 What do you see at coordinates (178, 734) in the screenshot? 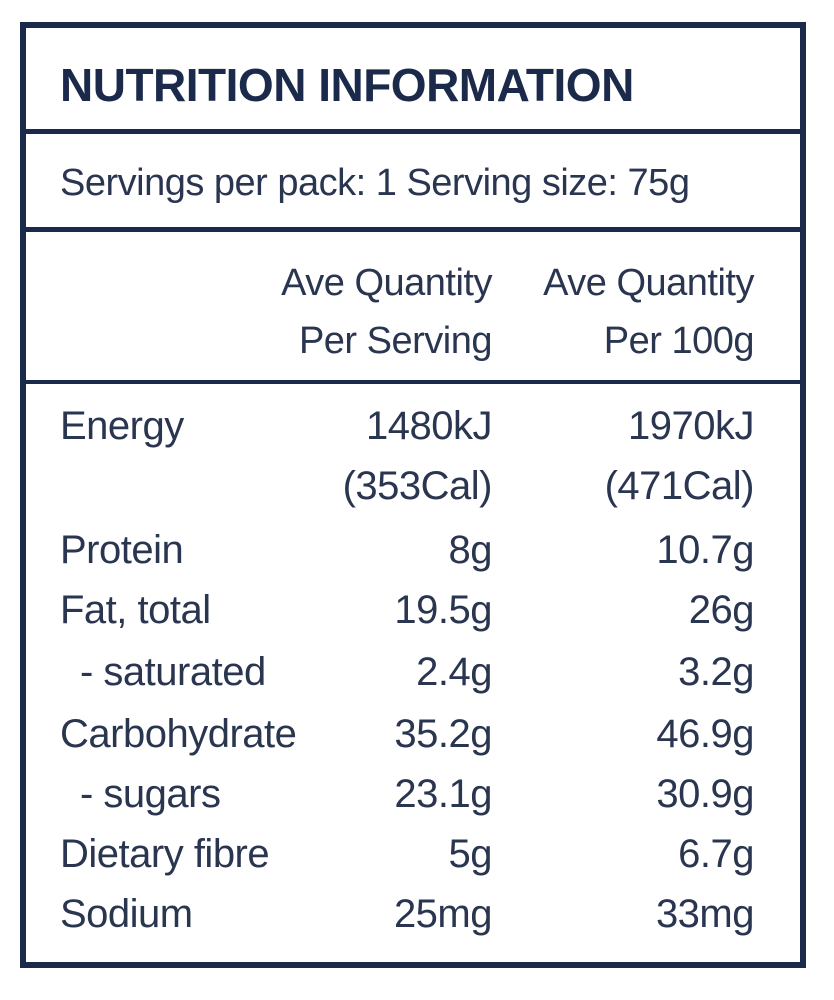
I see `nutrient-label: Carbohydrate` at bounding box center [178, 734].